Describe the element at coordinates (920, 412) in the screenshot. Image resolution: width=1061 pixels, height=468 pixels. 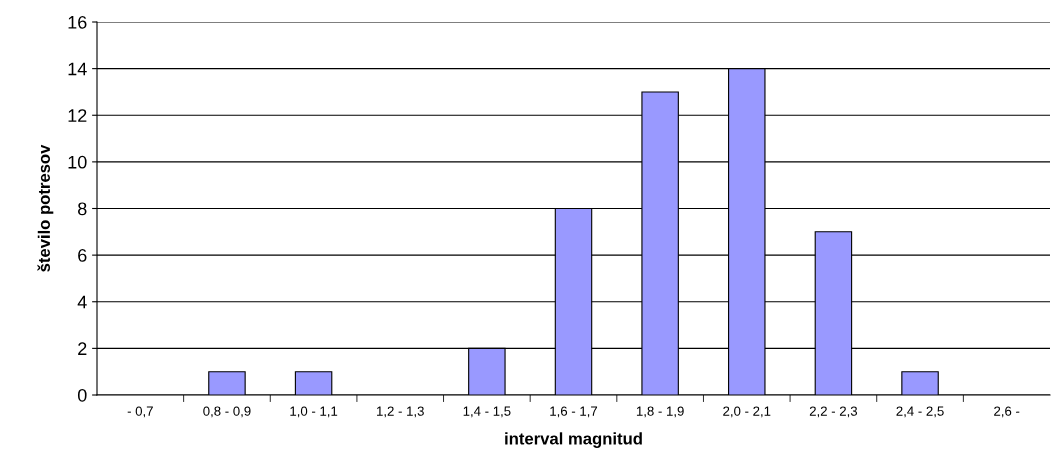
I see `x-tick-label: 2,4 - 2,5` at that location.